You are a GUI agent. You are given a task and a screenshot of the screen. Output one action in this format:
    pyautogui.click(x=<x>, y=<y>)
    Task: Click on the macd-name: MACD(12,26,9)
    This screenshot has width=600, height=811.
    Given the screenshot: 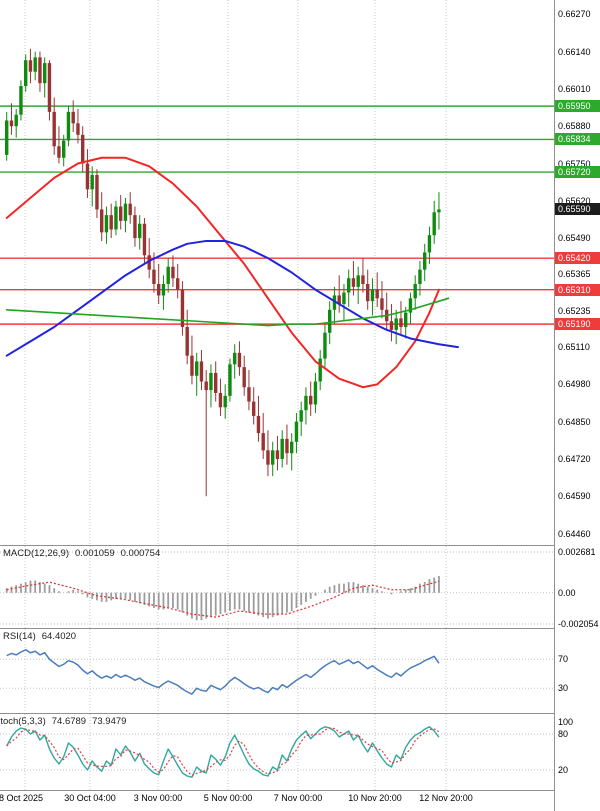 What is the action you would take?
    pyautogui.click(x=36, y=553)
    